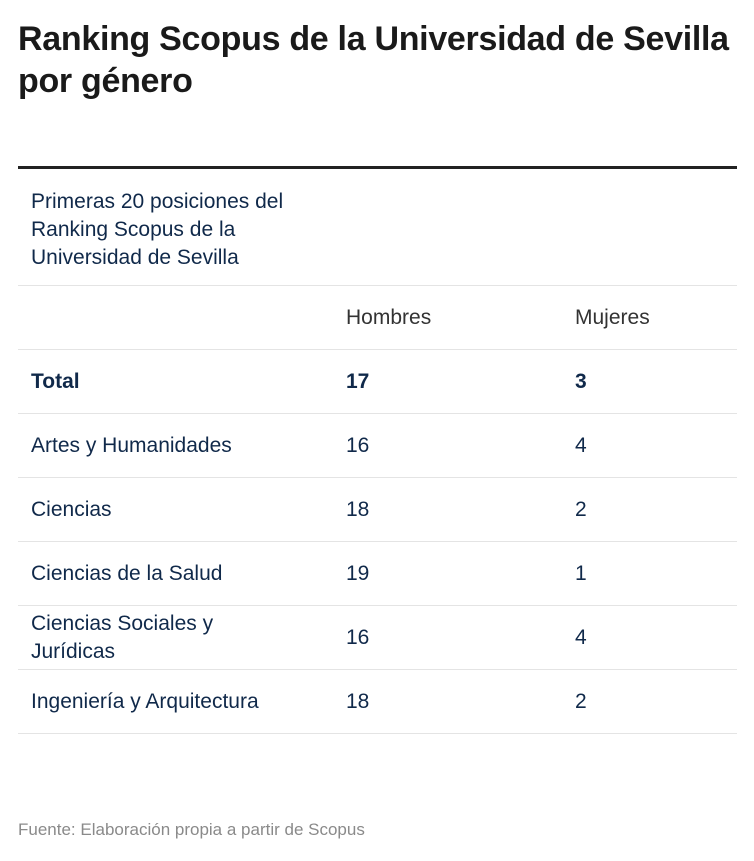  Describe the element at coordinates (649, 381) in the screenshot. I see `value-cell: 3` at that location.